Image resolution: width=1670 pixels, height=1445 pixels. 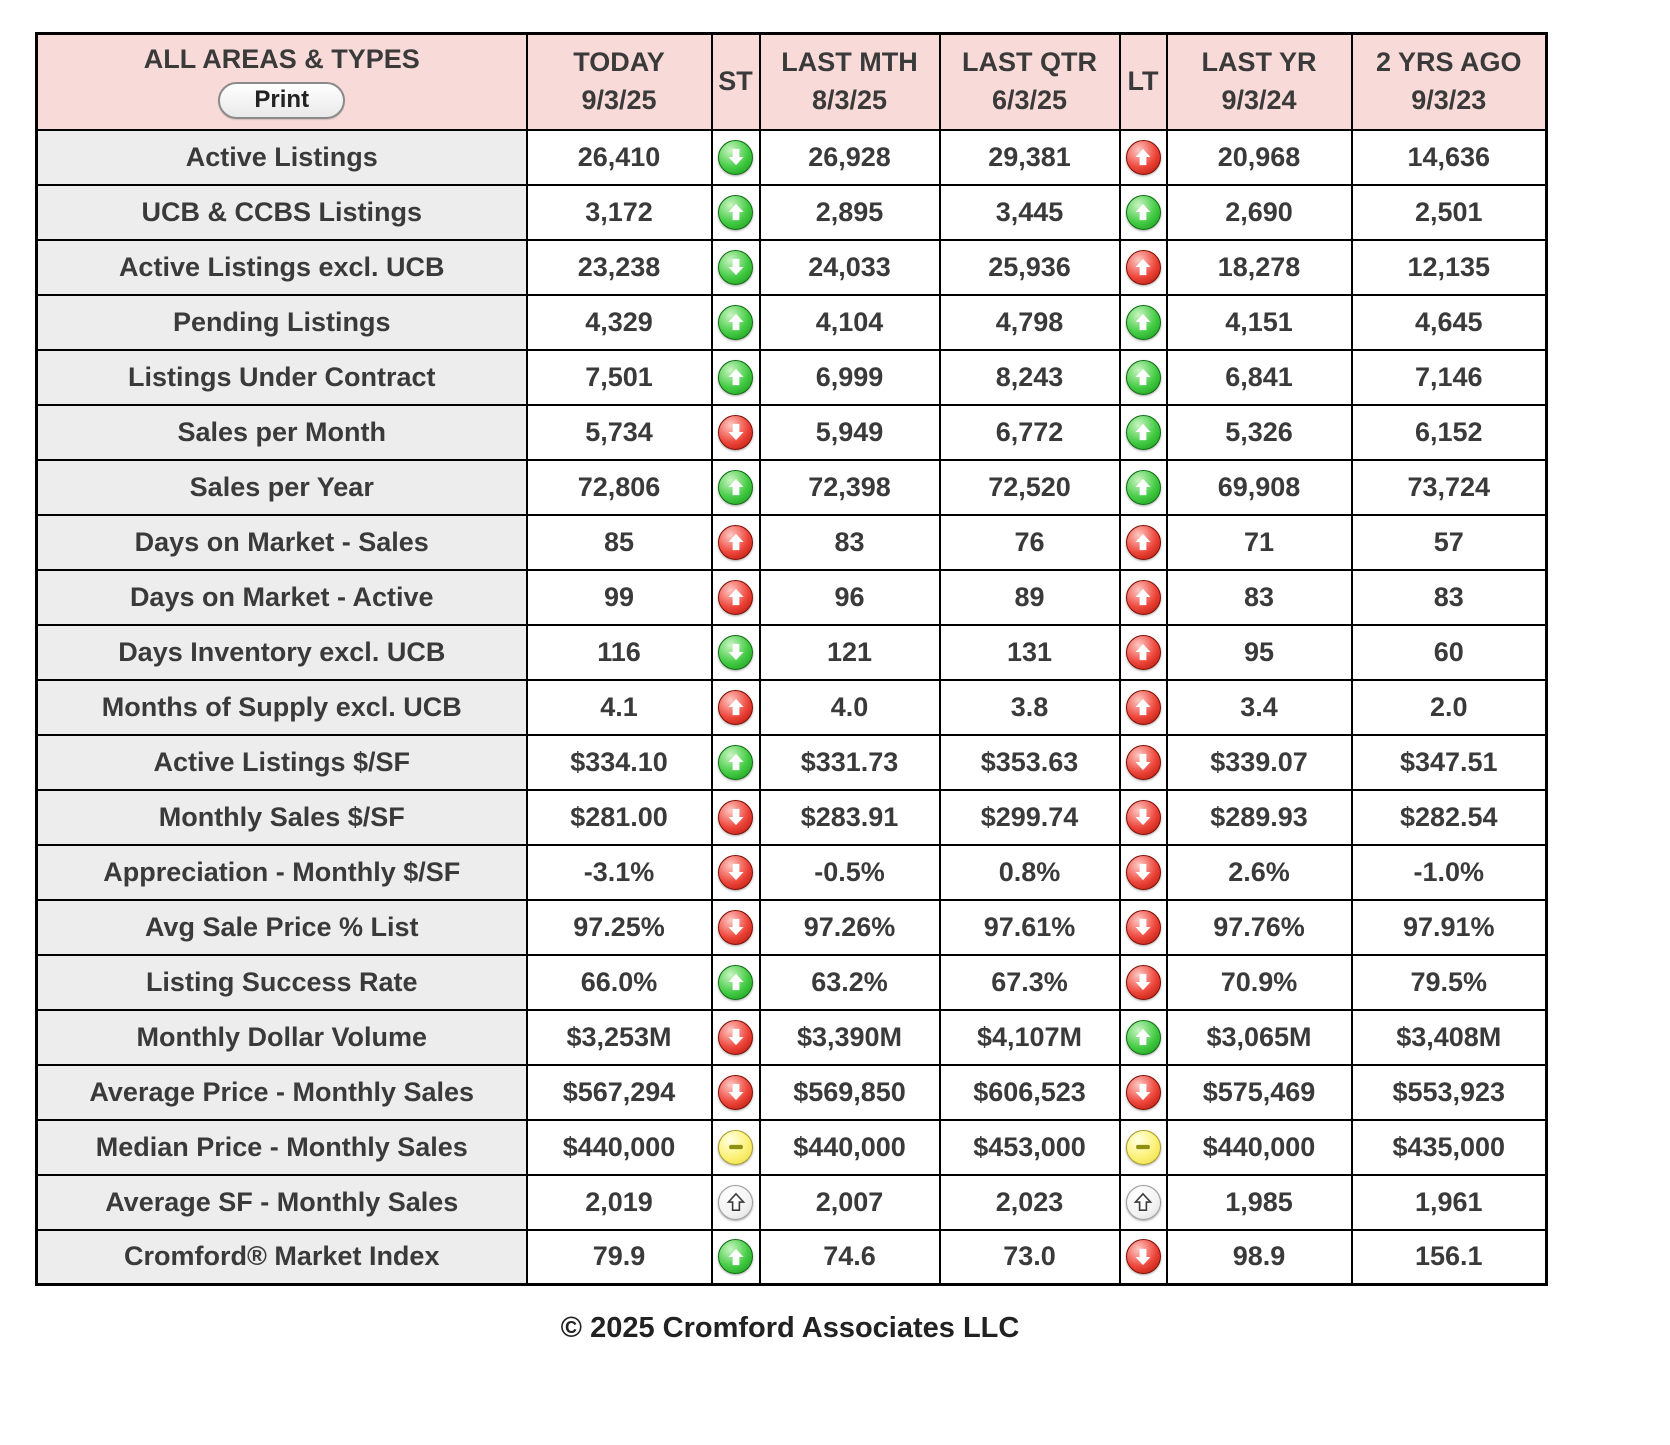 I want to click on last-qtr-value: $353.63, so click(x=1029, y=762).